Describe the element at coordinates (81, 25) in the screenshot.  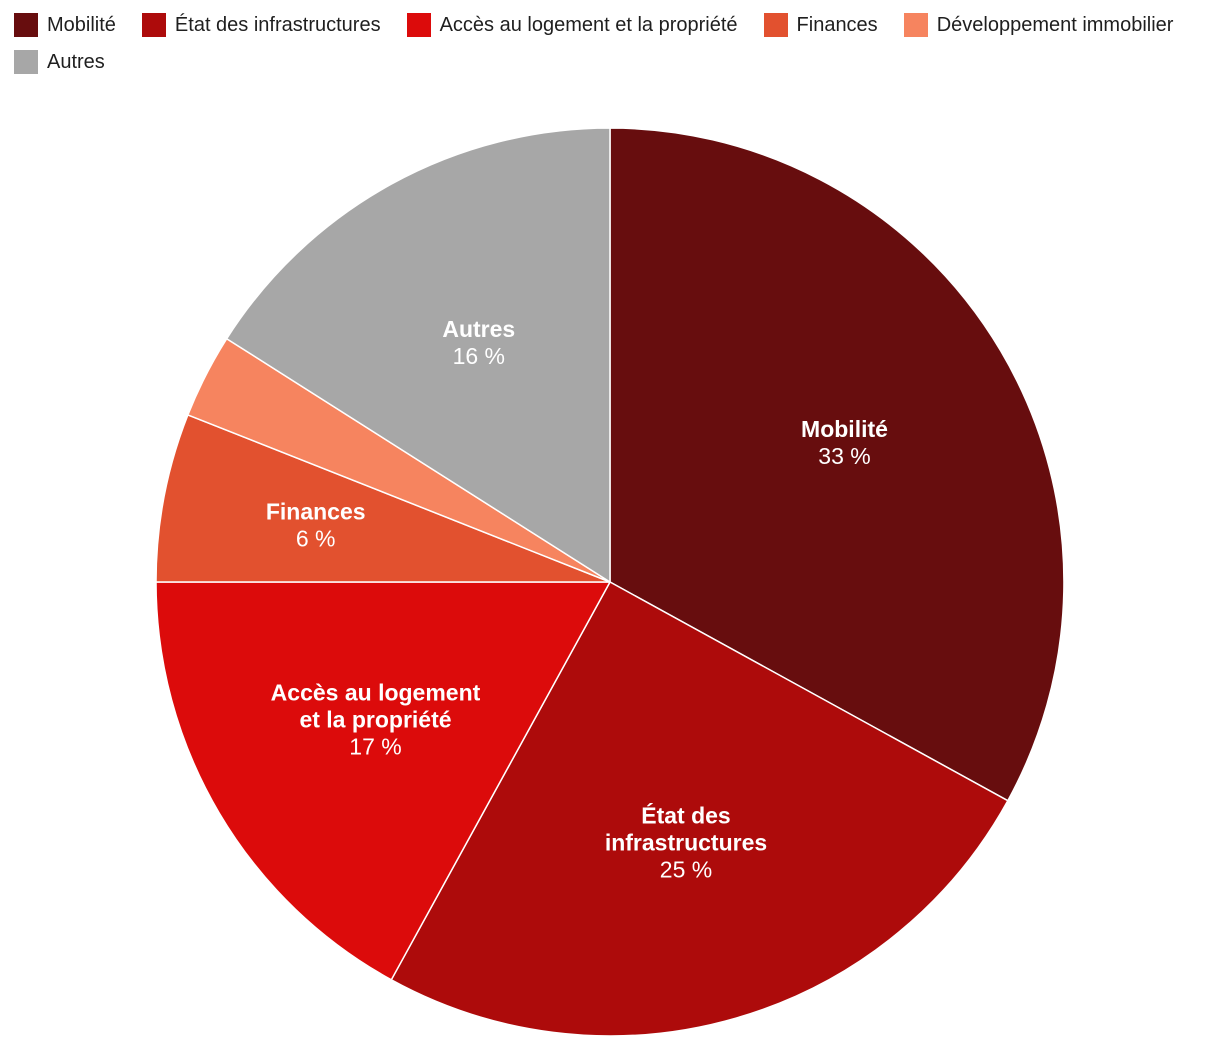
I see `legend-label: Mobilité` at that location.